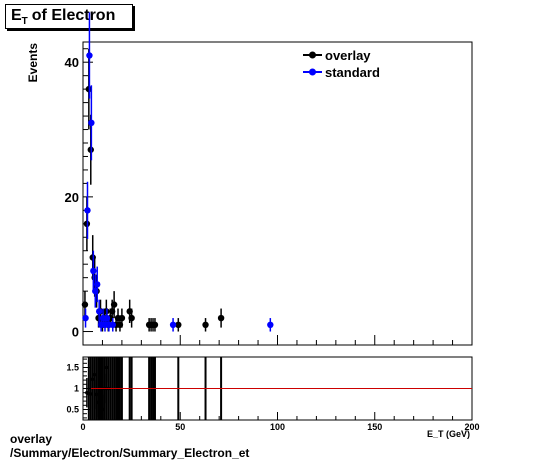 This screenshot has height=462, width=546. I want to click on y-tick-label: 40, so click(72, 62).